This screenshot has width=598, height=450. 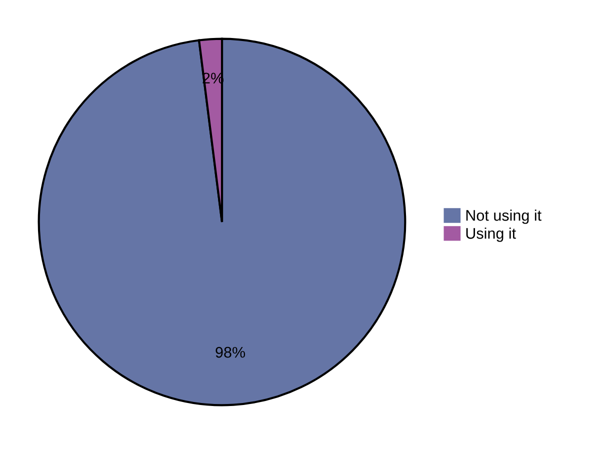 I want to click on legend-label: Using it, so click(x=491, y=235).